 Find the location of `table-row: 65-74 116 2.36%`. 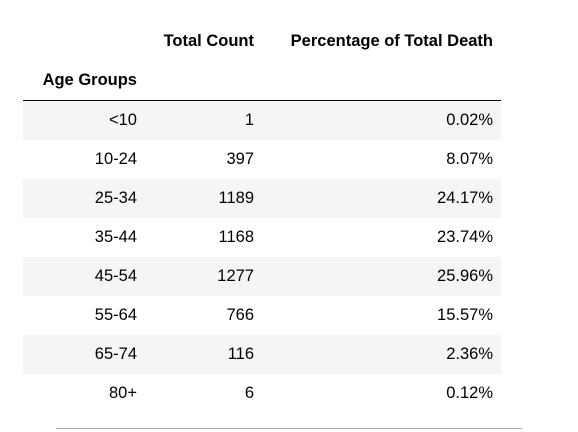

table-row: 65-74 116 2.36% is located at coordinates (262, 354).